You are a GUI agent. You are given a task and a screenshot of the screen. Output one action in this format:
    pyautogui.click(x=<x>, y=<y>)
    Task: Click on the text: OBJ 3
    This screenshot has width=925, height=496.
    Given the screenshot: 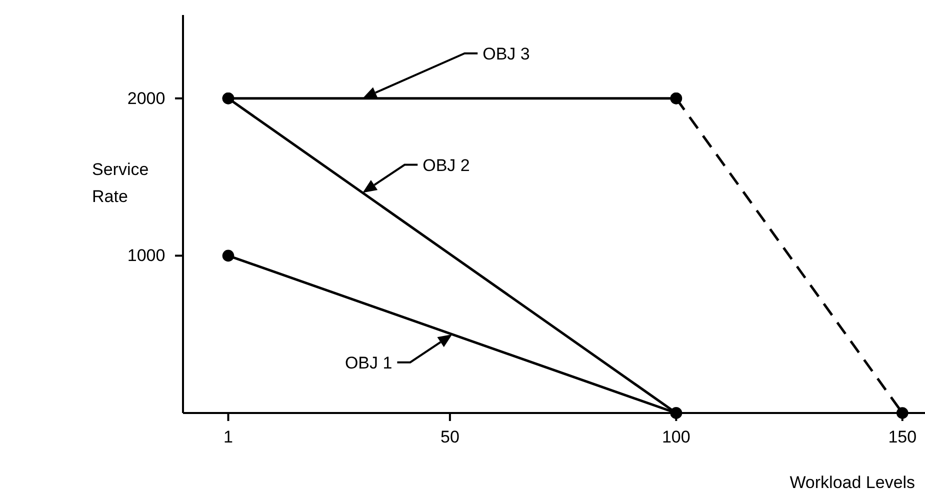 What is the action you would take?
    pyautogui.click(x=506, y=54)
    